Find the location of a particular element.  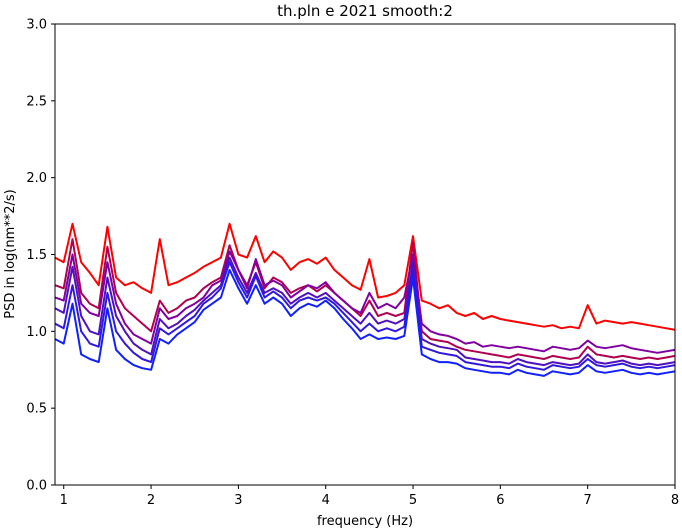

y-tick-label: 1.0 is located at coordinates (36, 332).